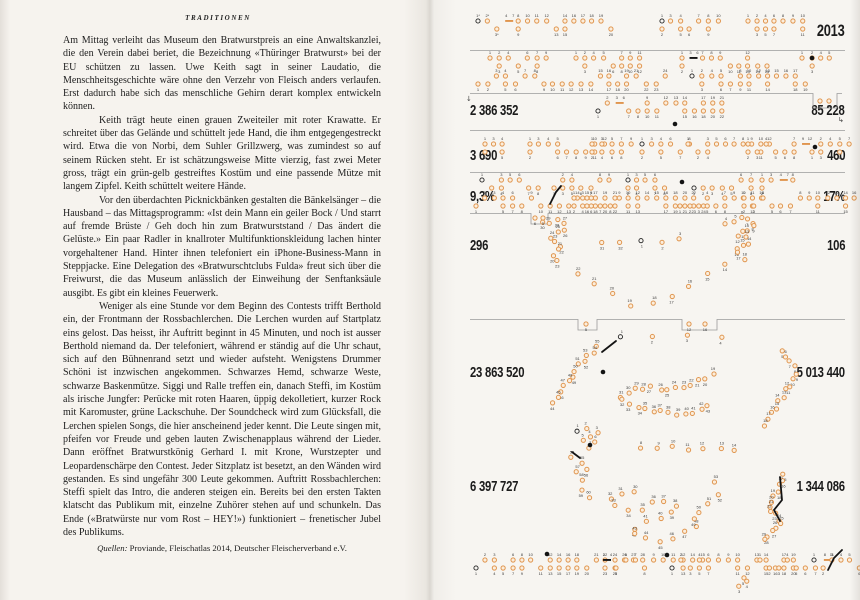  I want to click on svg-text: 2, so click(485, 192).